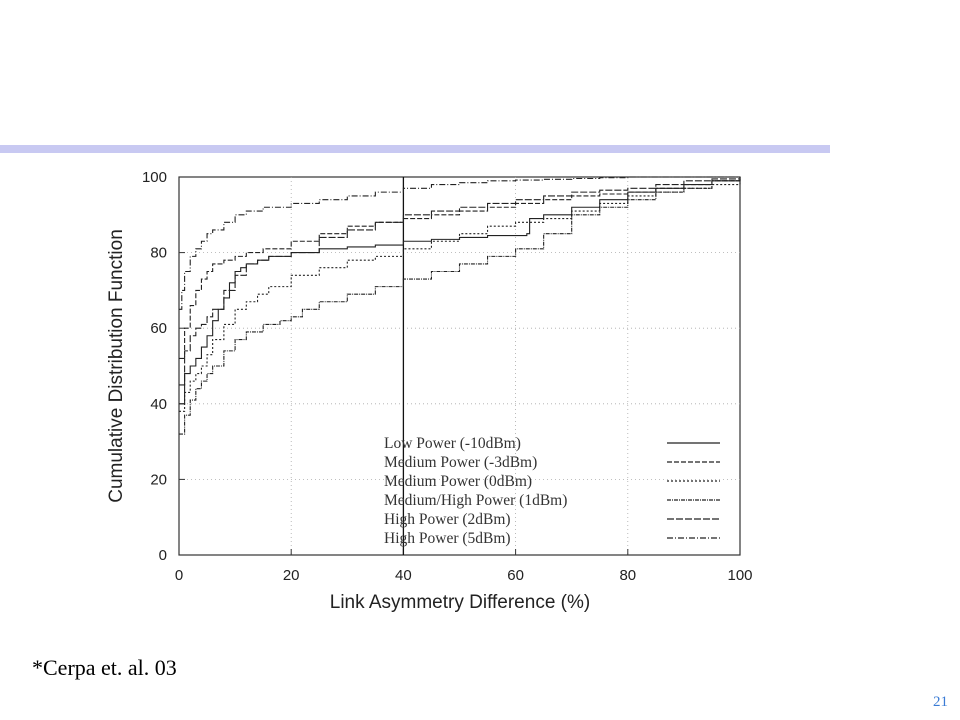  What do you see at coordinates (154, 177) in the screenshot?
I see `y-tick-label: 100` at bounding box center [154, 177].